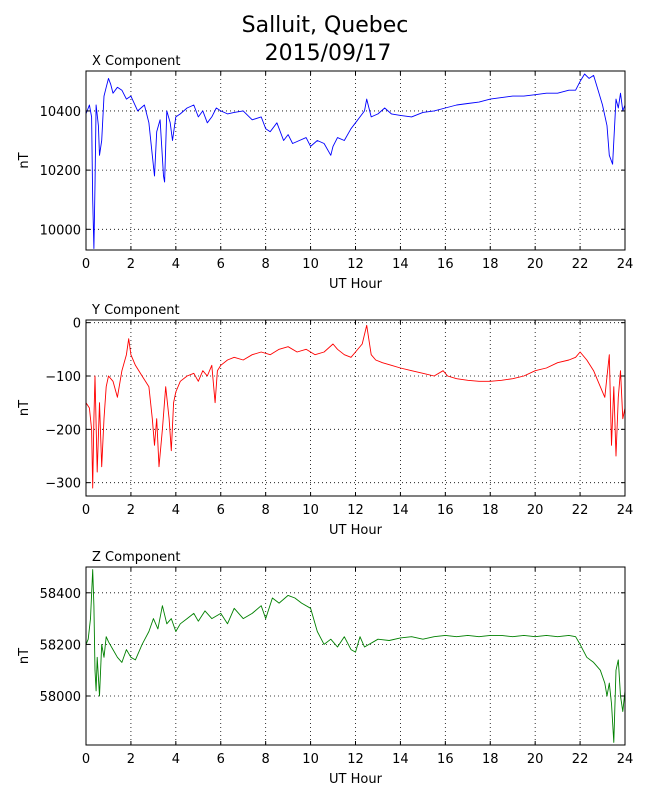 The width and height of the screenshot is (650, 800). What do you see at coordinates (176, 759) in the screenshot?
I see `z-component-xtick-label-2: 4` at bounding box center [176, 759].